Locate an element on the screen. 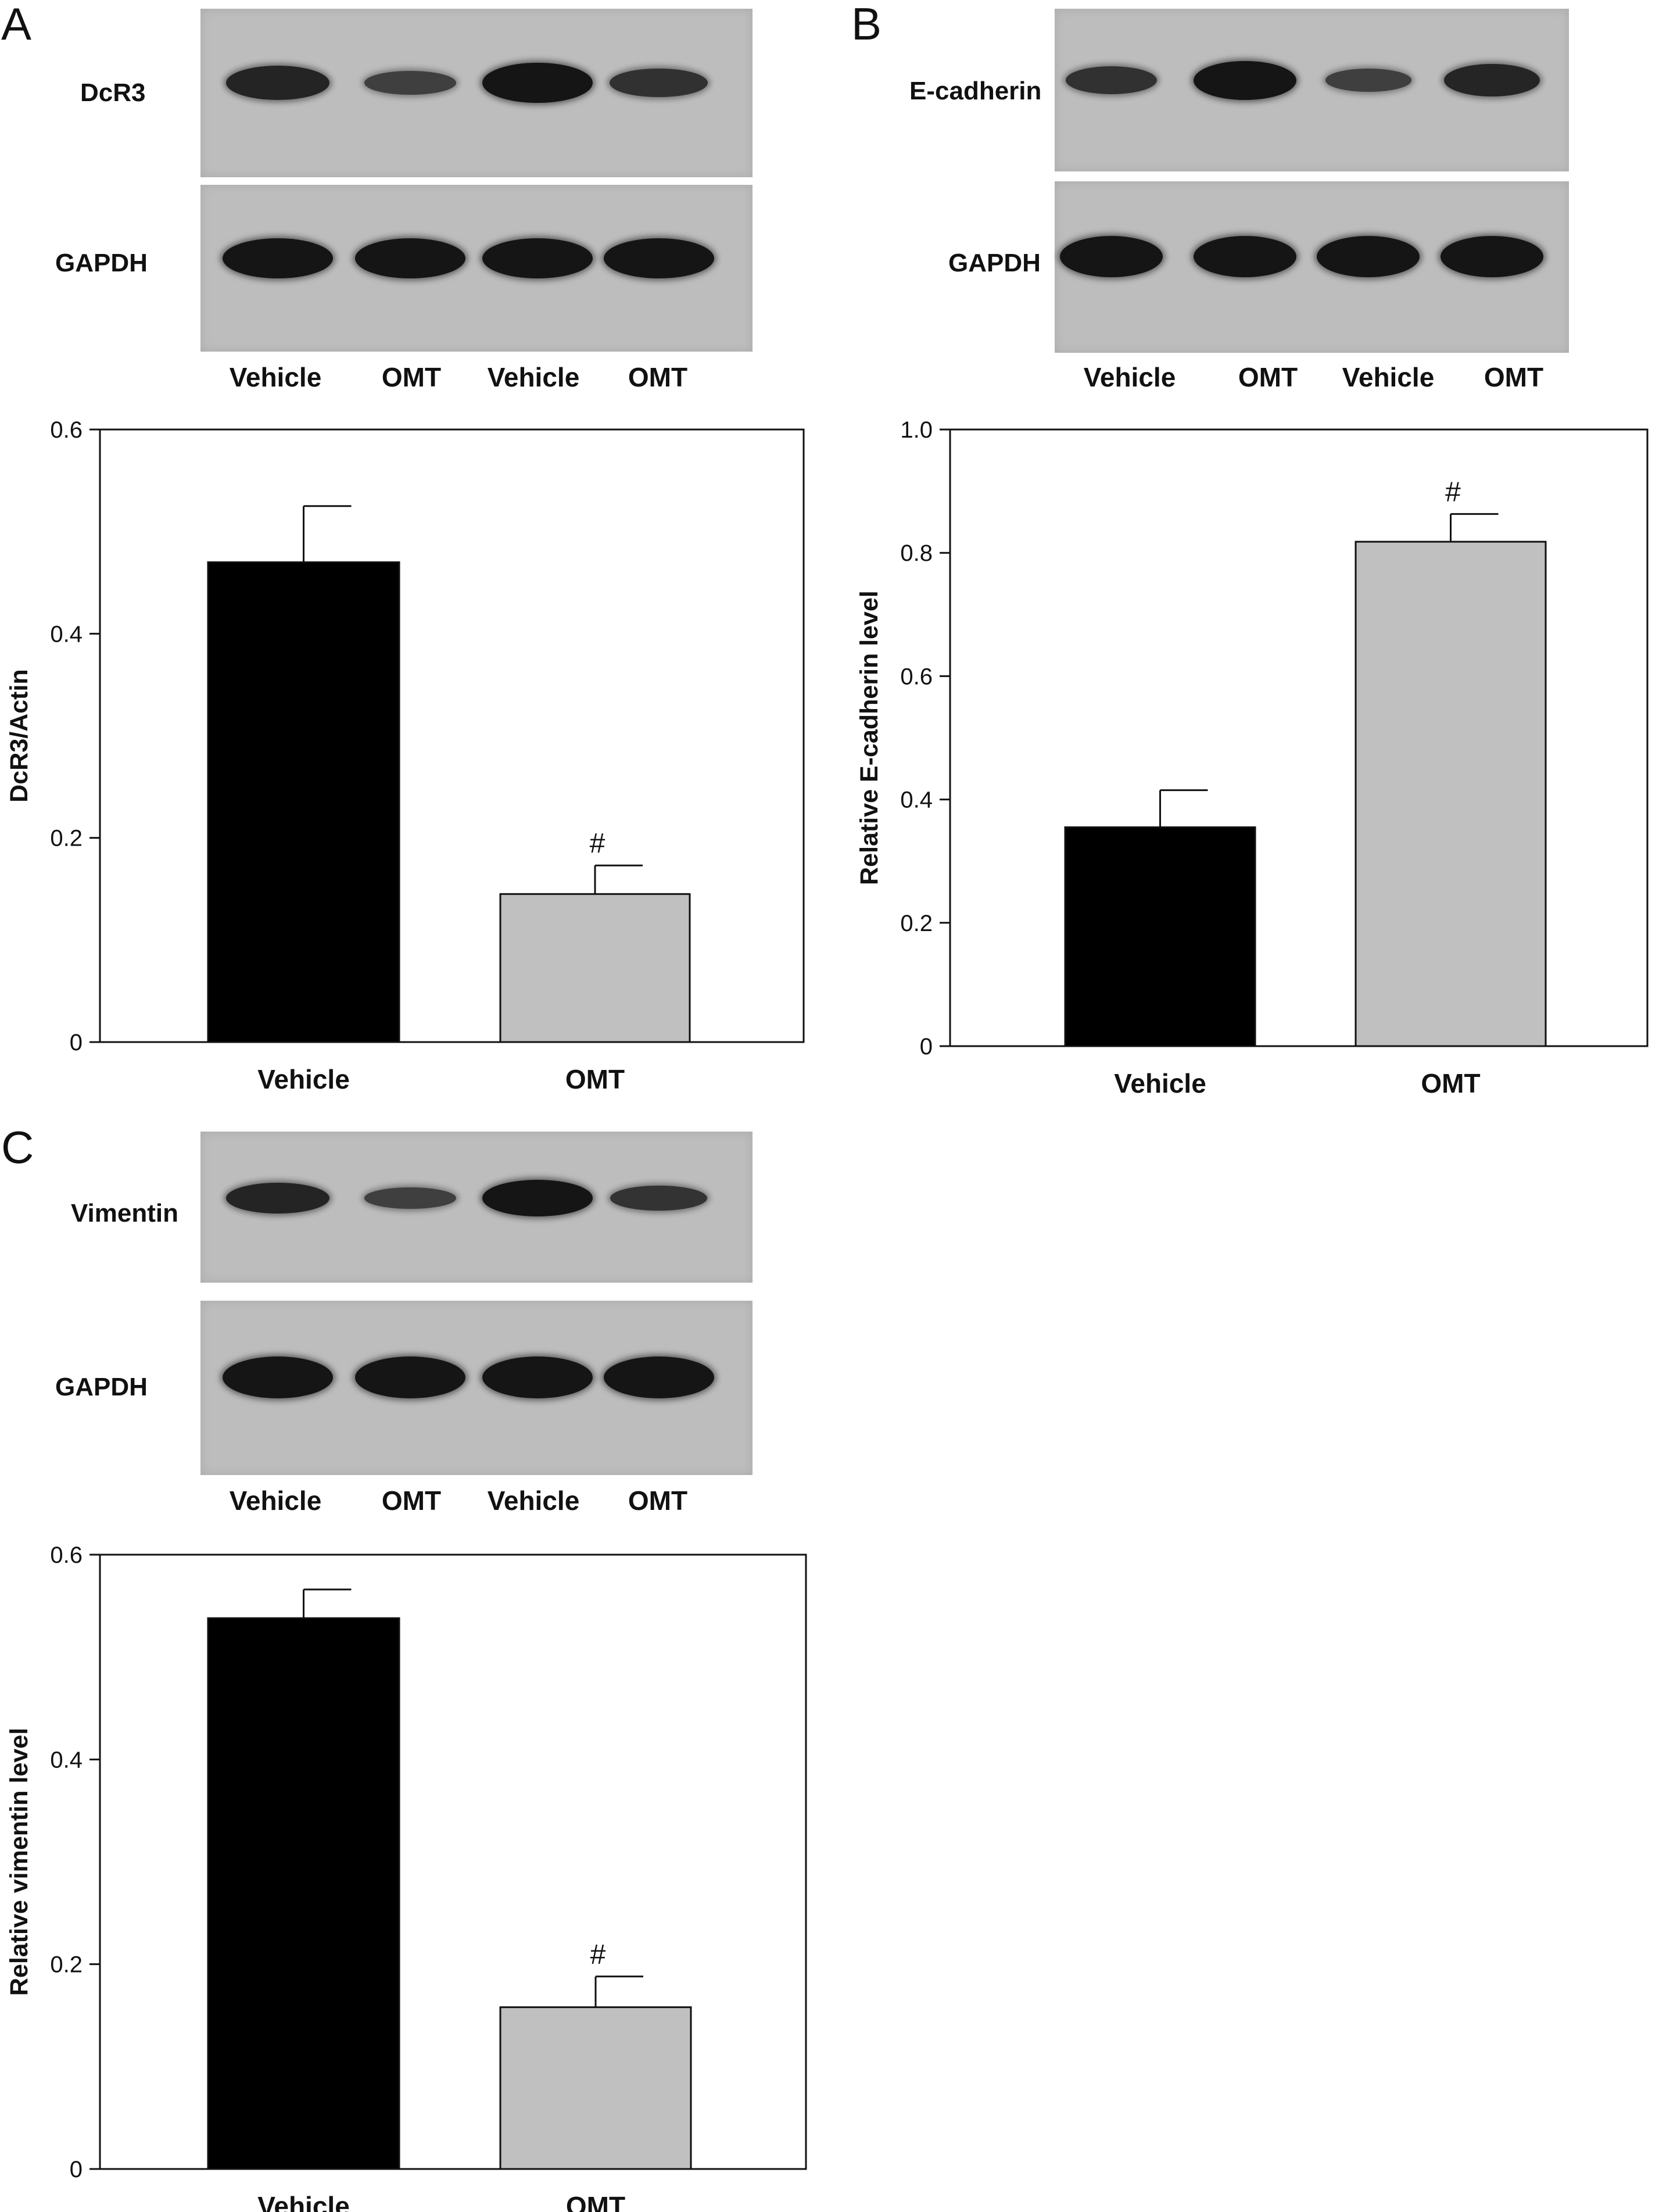 The image size is (1659, 2212). gapdh-blot-label-b: GAPDH is located at coordinates (994, 263).